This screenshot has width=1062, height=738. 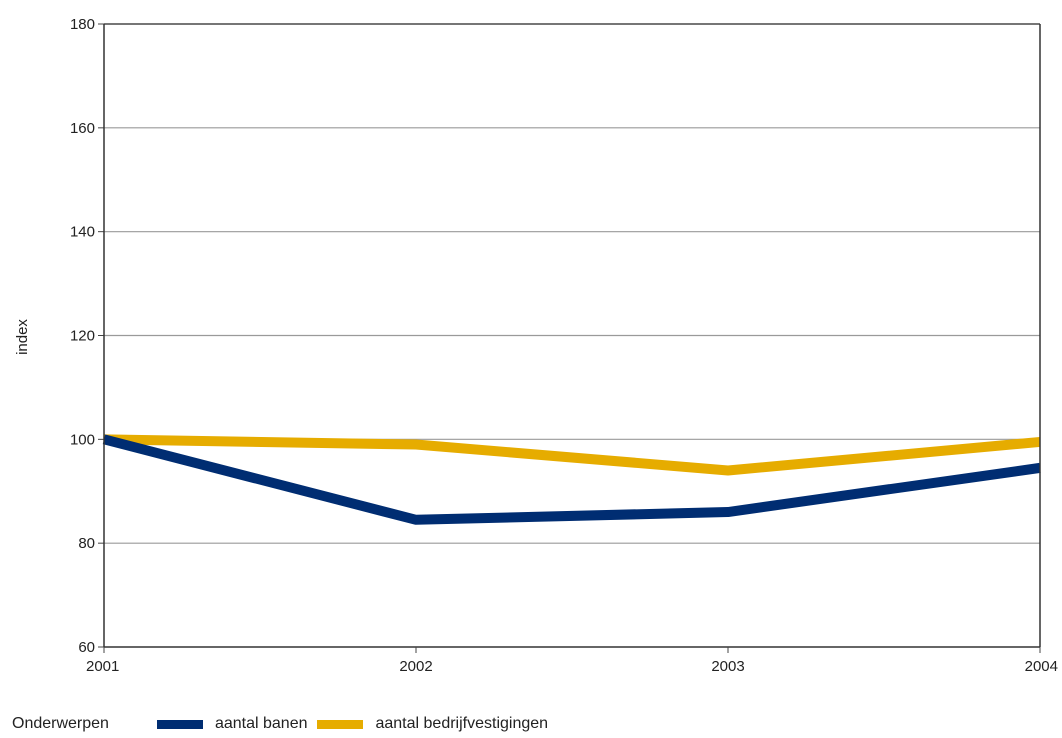 What do you see at coordinates (86, 647) in the screenshot?
I see `y-tick-label-60: 60` at bounding box center [86, 647].